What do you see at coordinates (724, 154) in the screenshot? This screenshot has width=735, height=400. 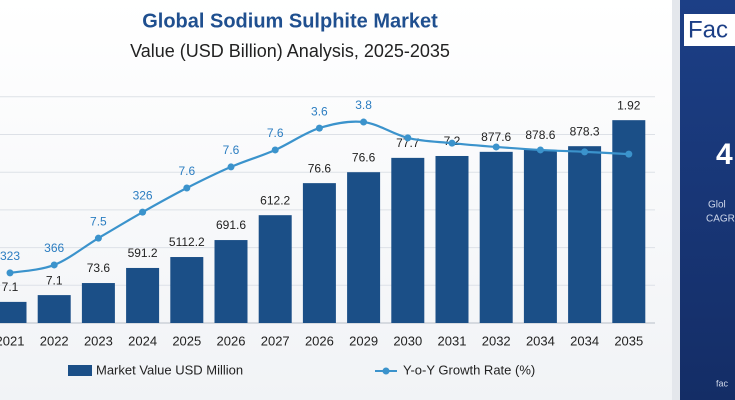 I see `big-number: 4` at bounding box center [724, 154].